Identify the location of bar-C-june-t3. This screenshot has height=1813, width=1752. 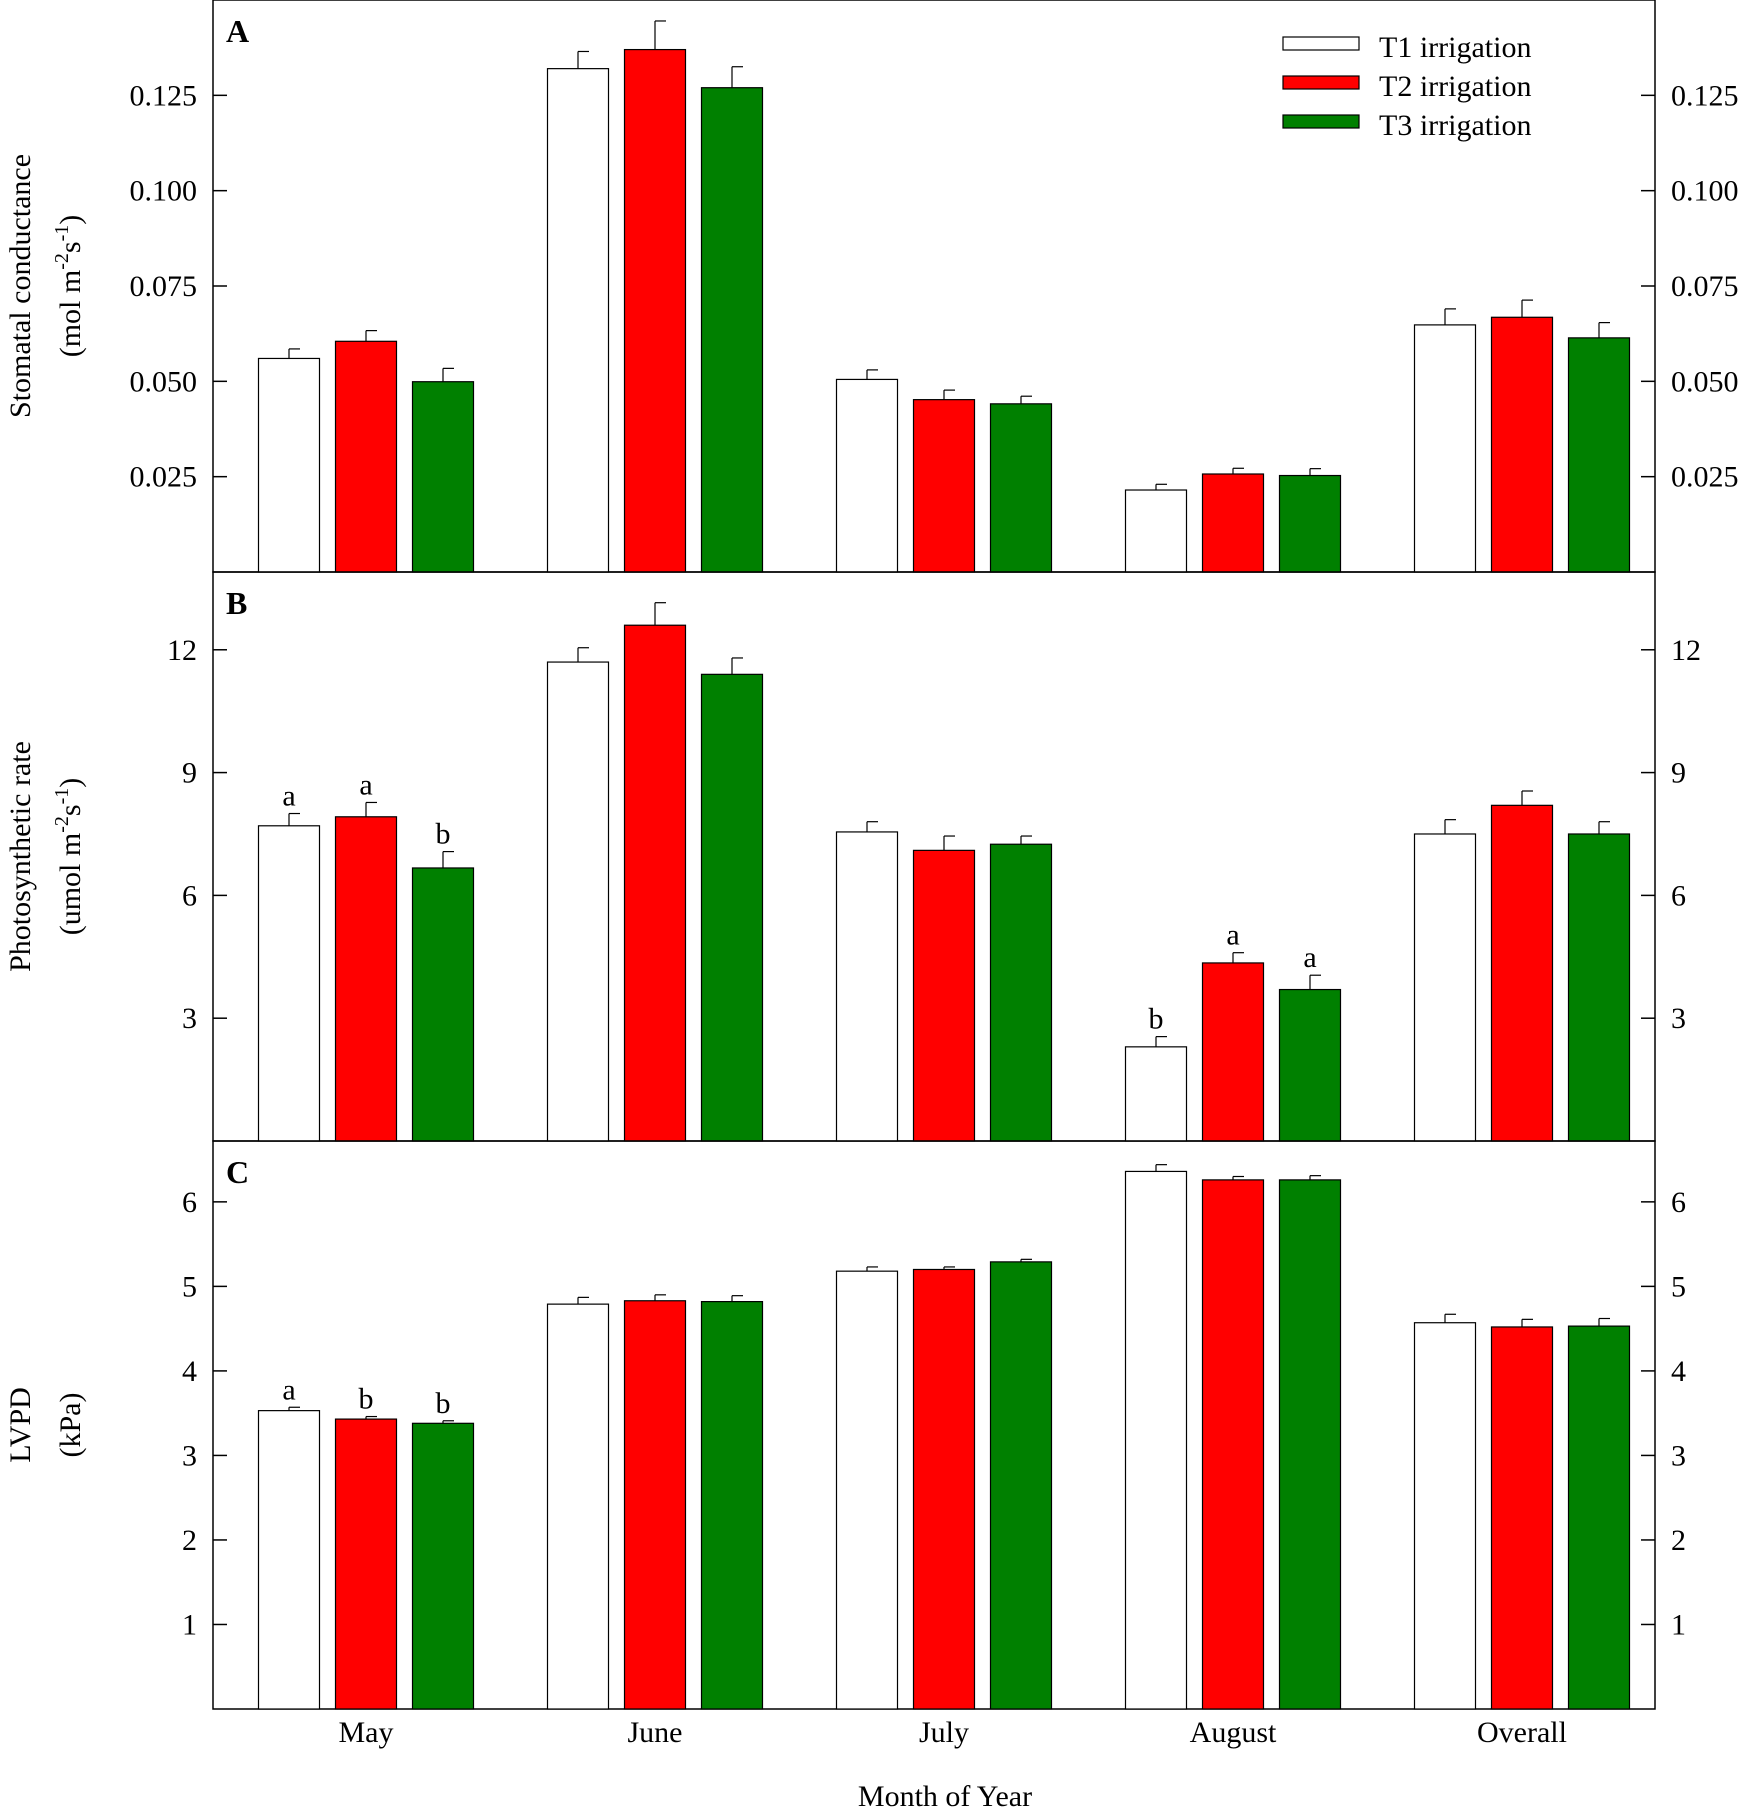
(732, 1505).